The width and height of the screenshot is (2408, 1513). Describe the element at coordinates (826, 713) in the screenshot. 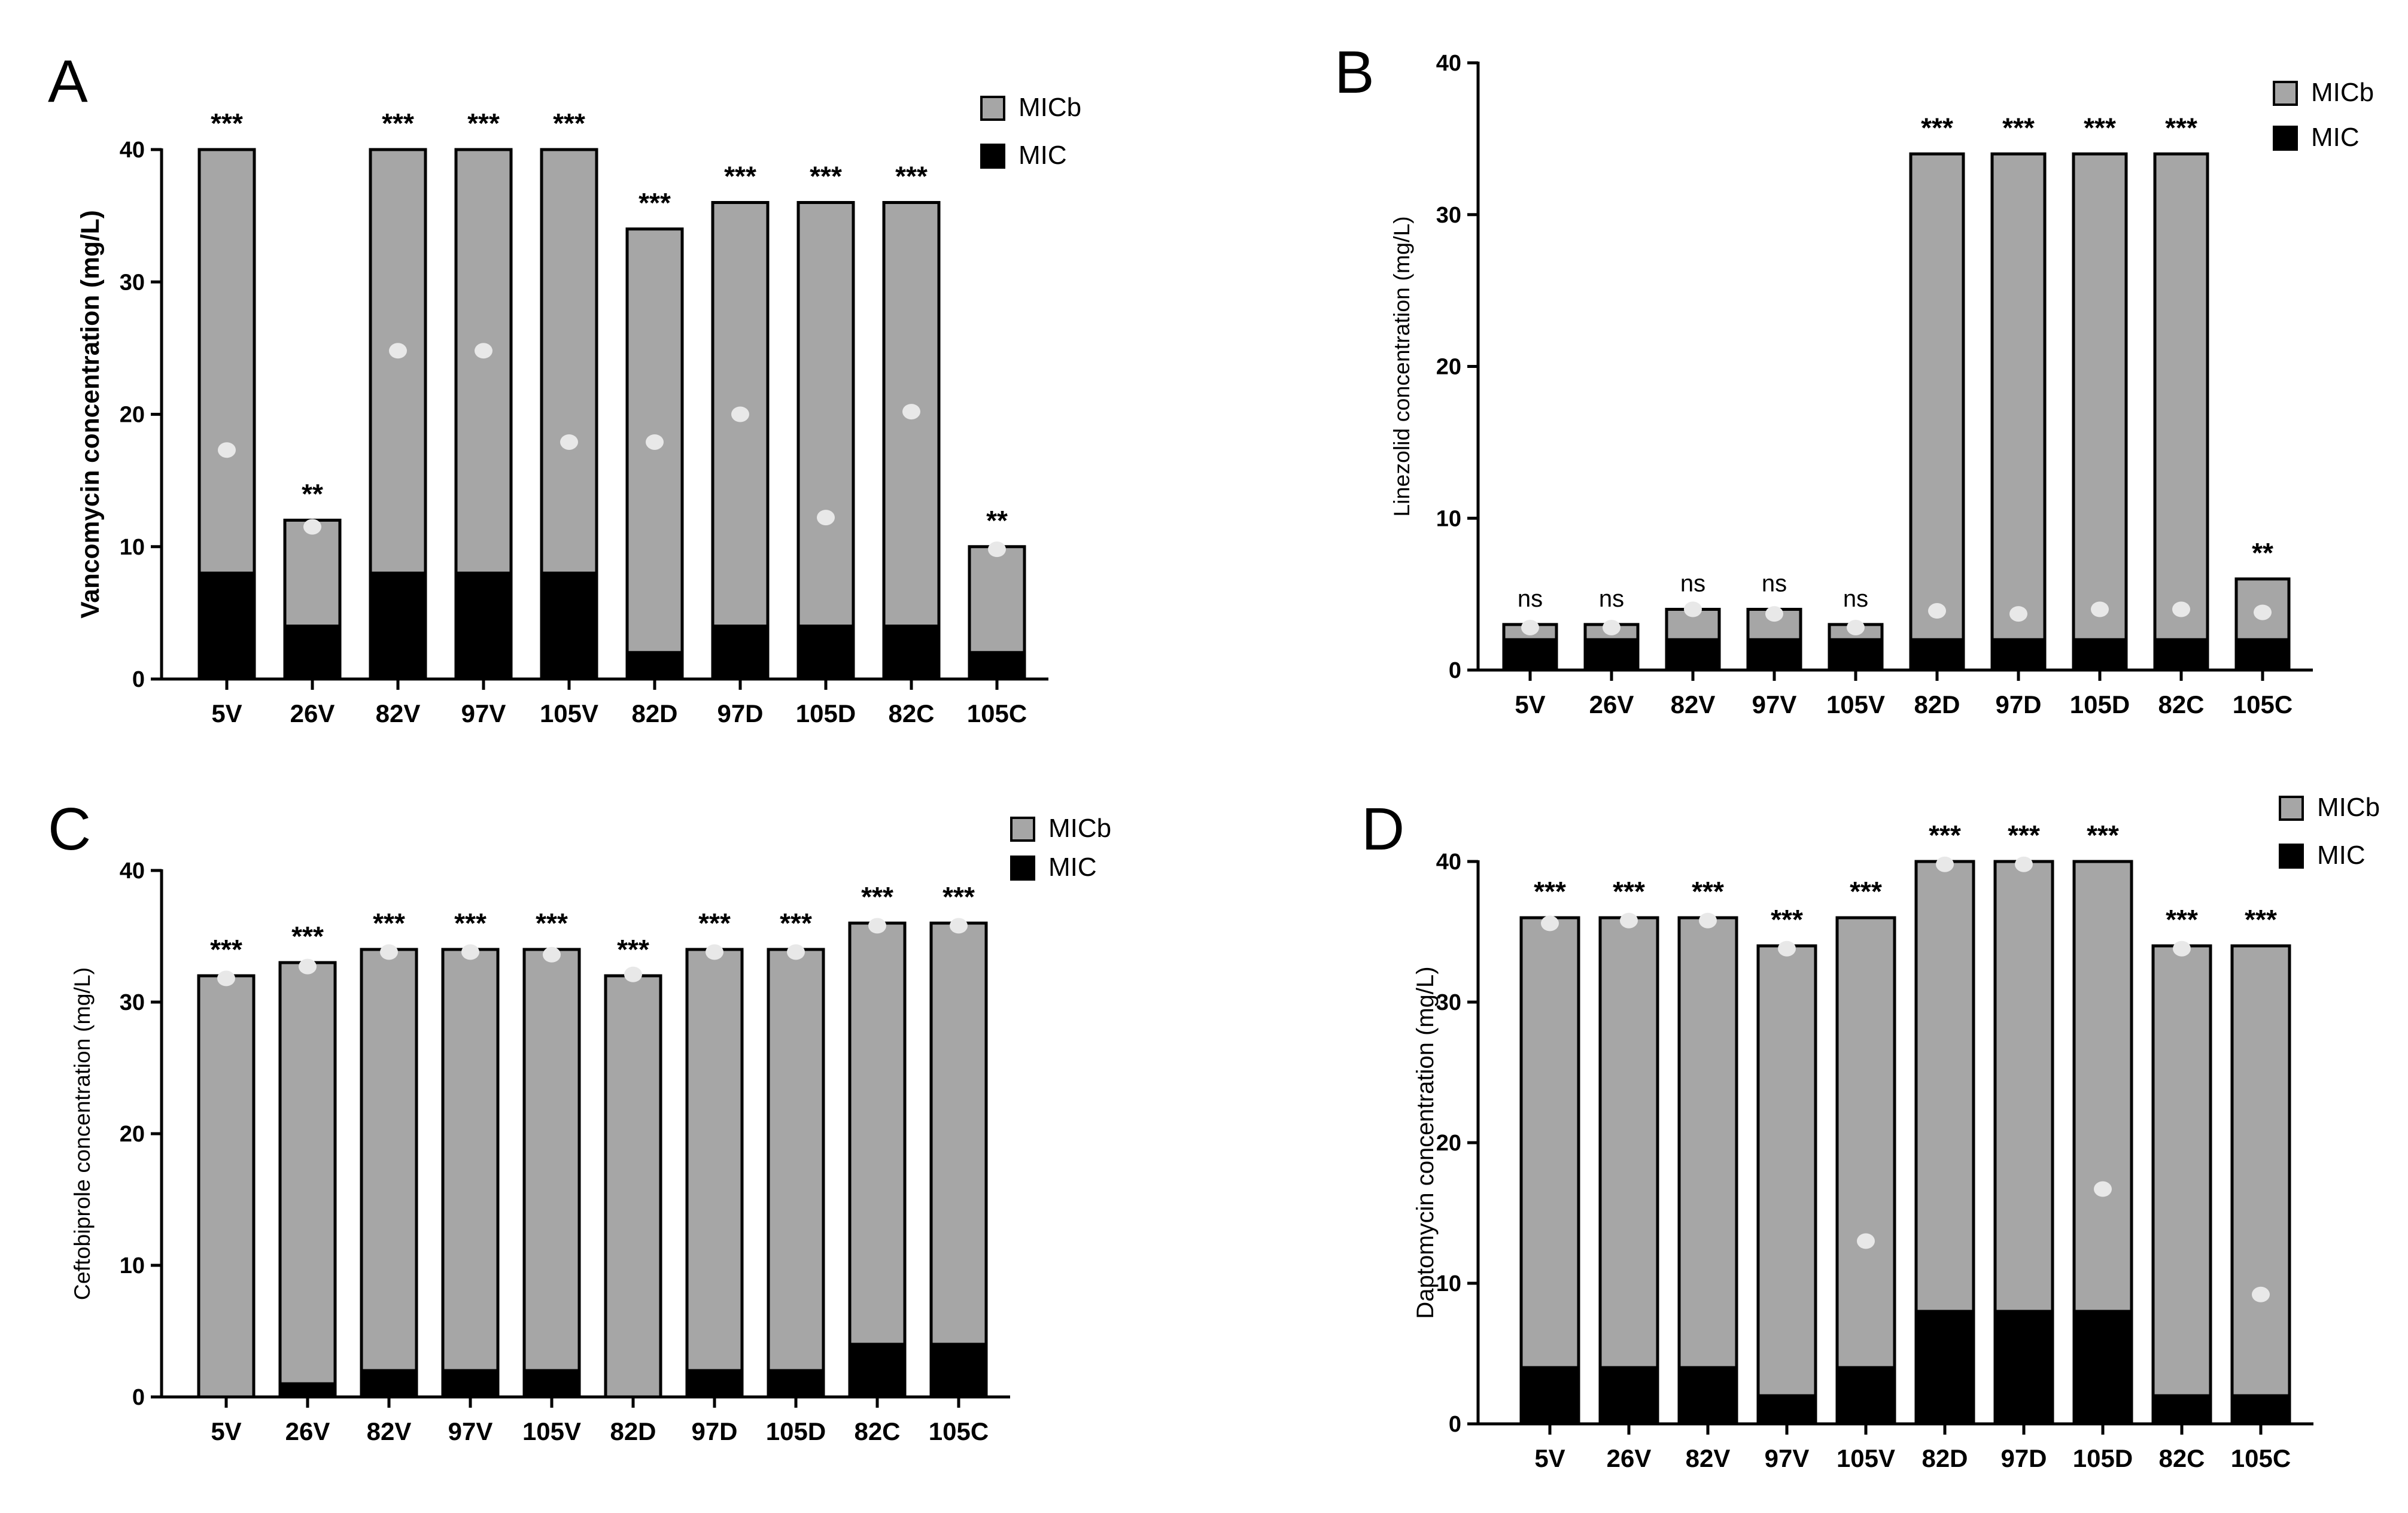

I see `x-tick-label: 105D` at that location.